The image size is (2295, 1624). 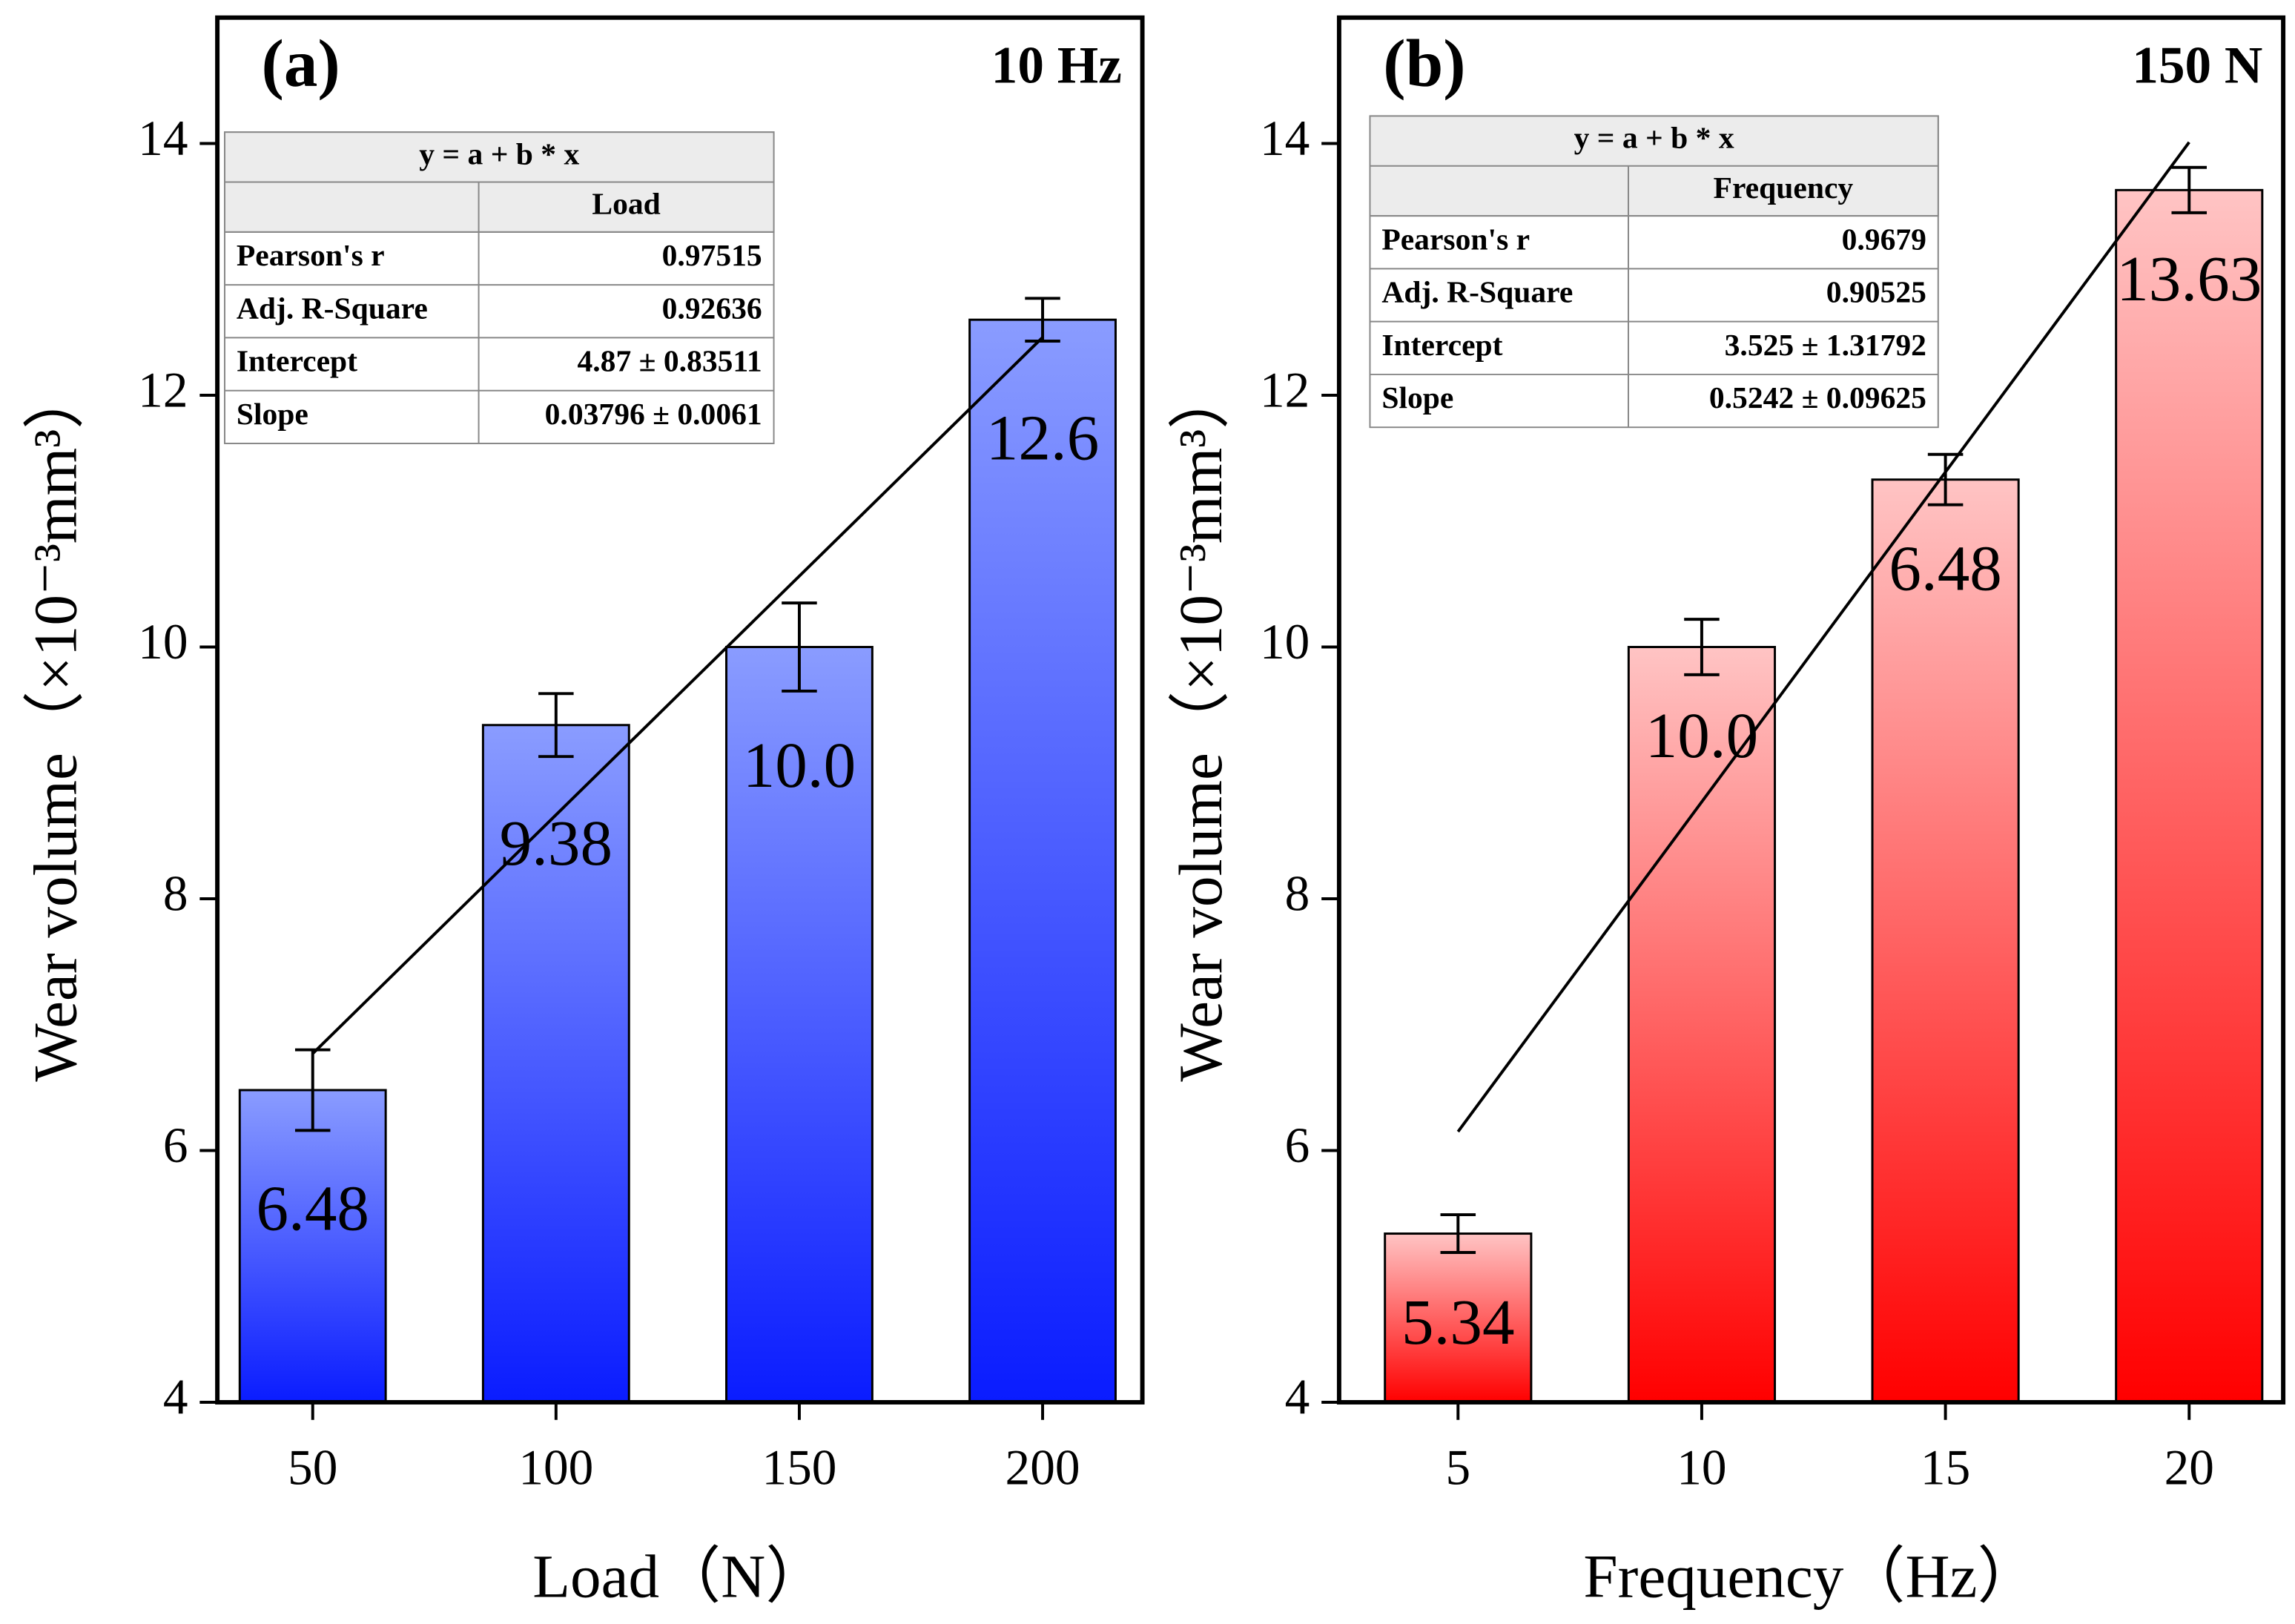 I want to click on x-axis-label: Load（N）, so click(x=679, y=1577).